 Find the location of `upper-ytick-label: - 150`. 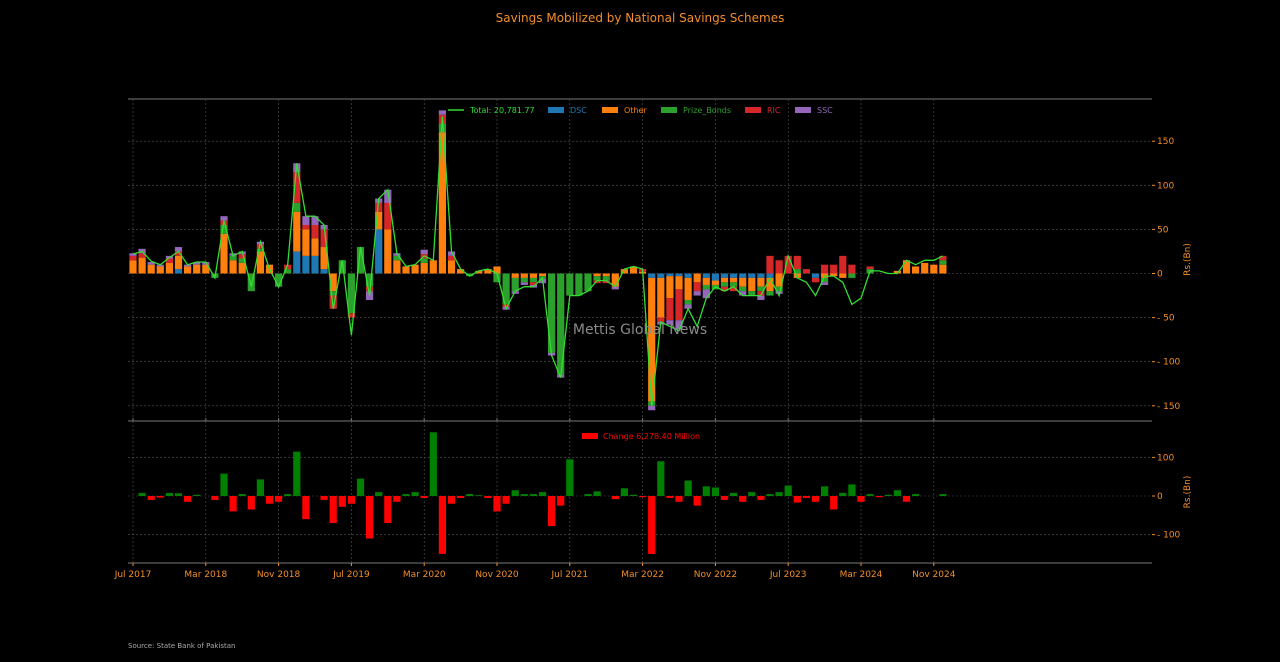

upper-ytick-label: - 150 is located at coordinates (1169, 407).